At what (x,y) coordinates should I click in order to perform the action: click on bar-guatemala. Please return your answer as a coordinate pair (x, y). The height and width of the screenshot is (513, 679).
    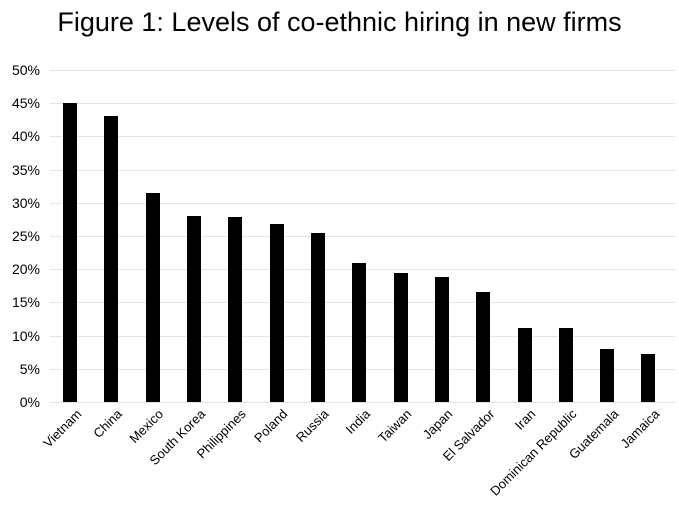
    Looking at the image, I should click on (607, 375).